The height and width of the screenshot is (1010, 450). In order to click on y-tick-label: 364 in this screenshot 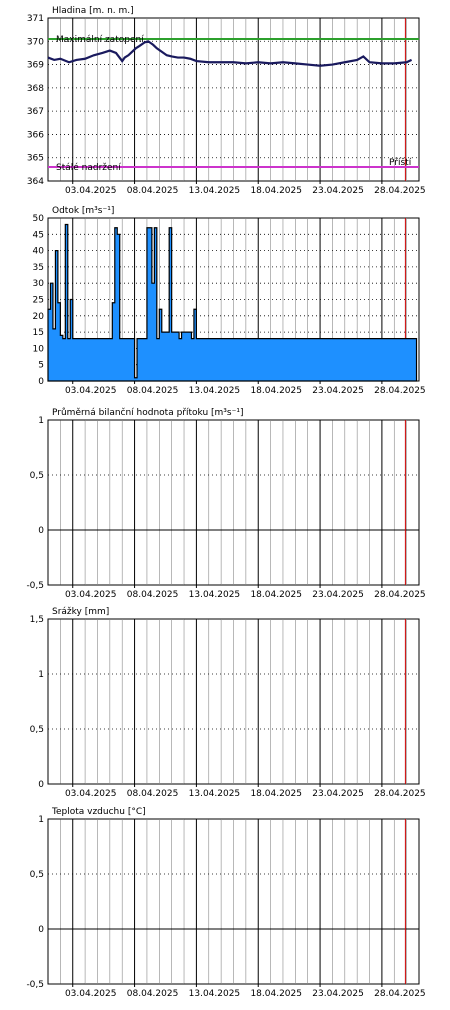, I will do `click(35, 182)`.